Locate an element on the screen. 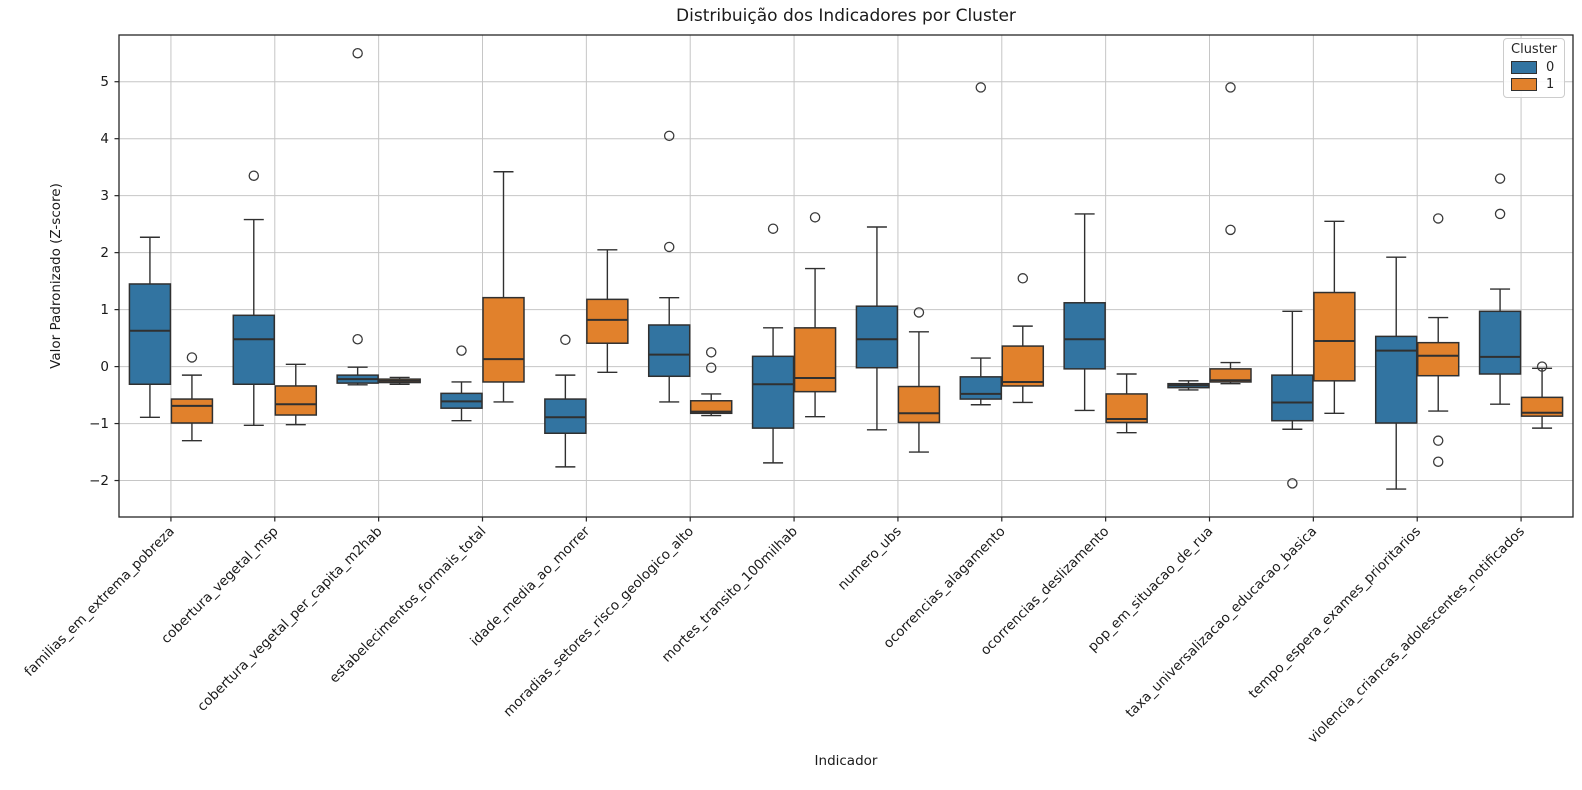 The image size is (1582, 790). legend-entry-cluster-1: 1 is located at coordinates (1534, 84).